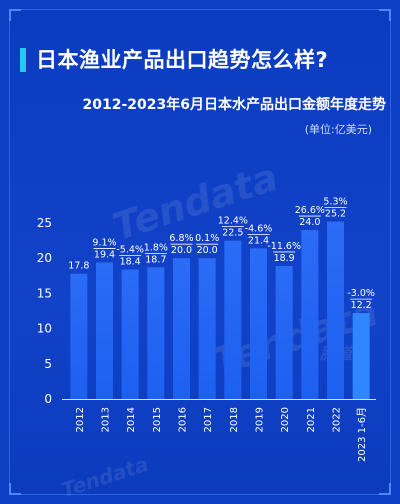 The image size is (400, 504). I want to click on y-tick-label: 10, so click(44, 329).